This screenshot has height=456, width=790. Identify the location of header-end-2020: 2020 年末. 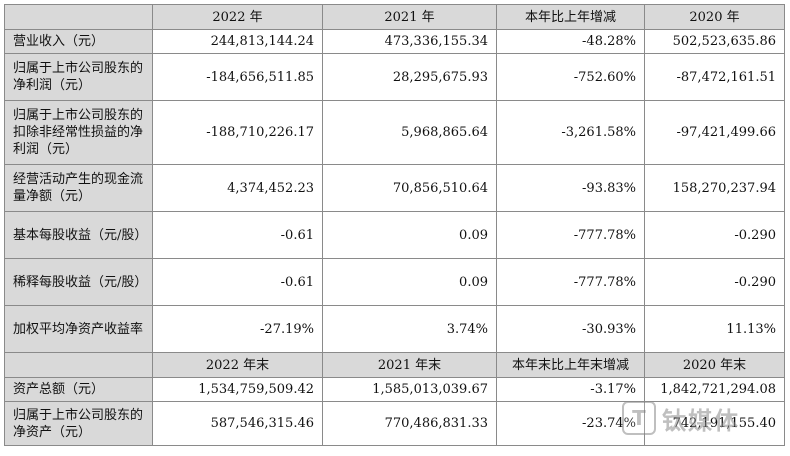
(714, 365).